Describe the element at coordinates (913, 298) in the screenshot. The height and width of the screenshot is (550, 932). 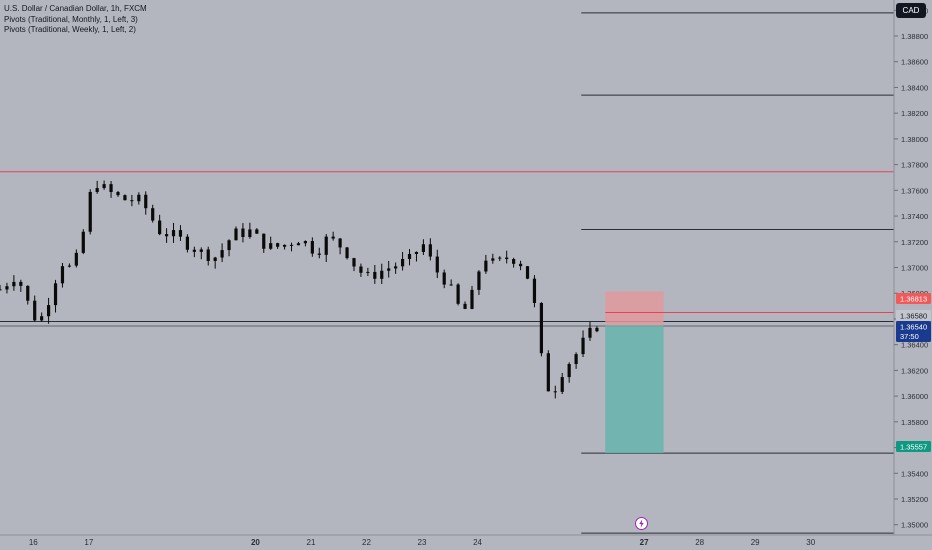
I see `svg-text: 1.36813` at that location.